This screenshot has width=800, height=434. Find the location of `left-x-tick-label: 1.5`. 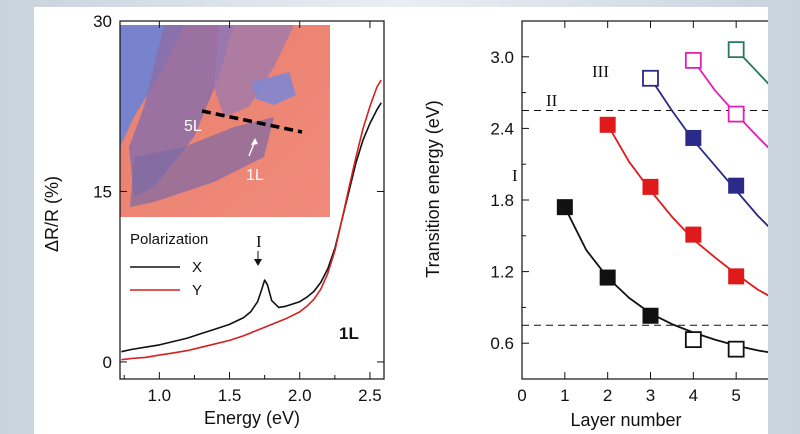

left-x-tick-label: 1.5 is located at coordinates (230, 395).